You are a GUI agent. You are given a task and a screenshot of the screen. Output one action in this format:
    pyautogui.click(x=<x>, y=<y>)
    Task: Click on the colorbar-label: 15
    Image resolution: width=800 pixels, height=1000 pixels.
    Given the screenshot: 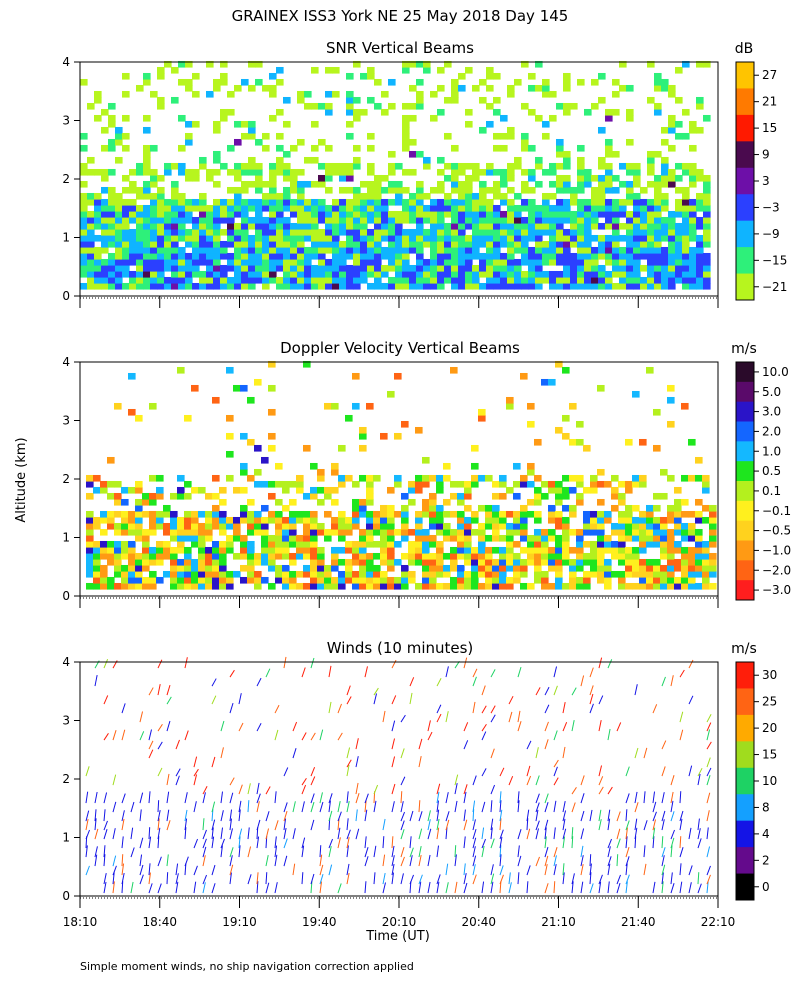 What is the action you would take?
    pyautogui.click(x=769, y=128)
    